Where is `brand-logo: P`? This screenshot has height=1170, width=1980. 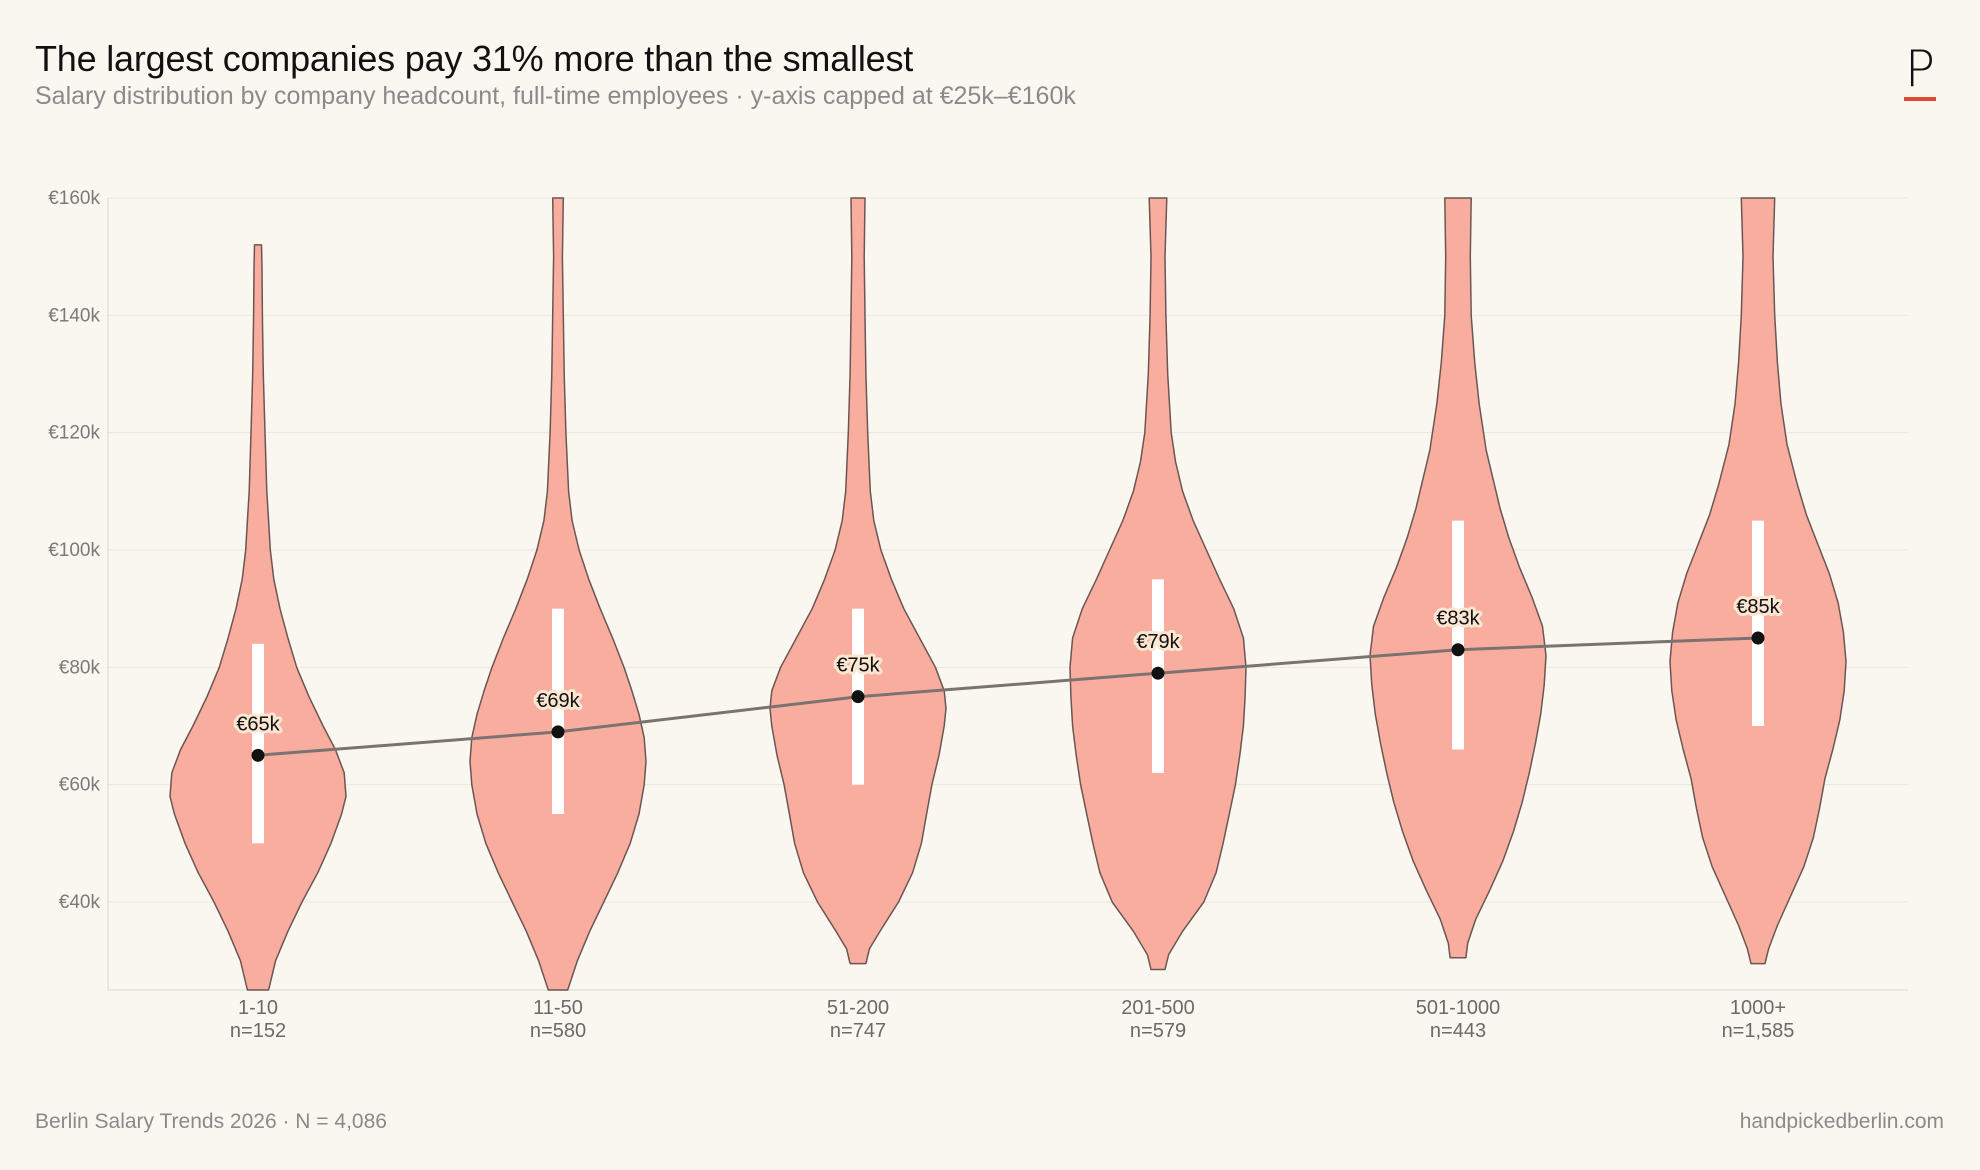 brand-logo: P is located at coordinates (1920, 73).